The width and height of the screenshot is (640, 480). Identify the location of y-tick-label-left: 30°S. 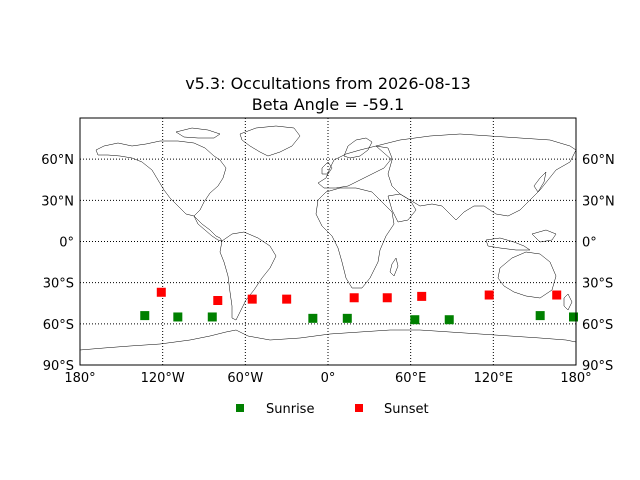
(58, 284).